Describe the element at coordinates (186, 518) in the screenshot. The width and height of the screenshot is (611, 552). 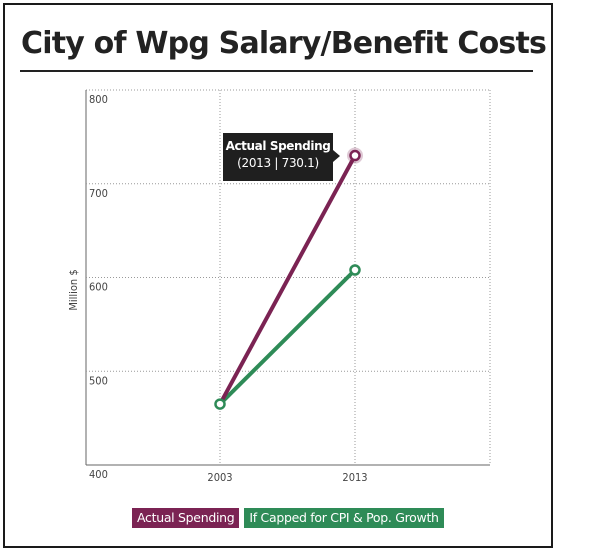
I see `legend-item-actual-spending: Actual Spending` at that location.